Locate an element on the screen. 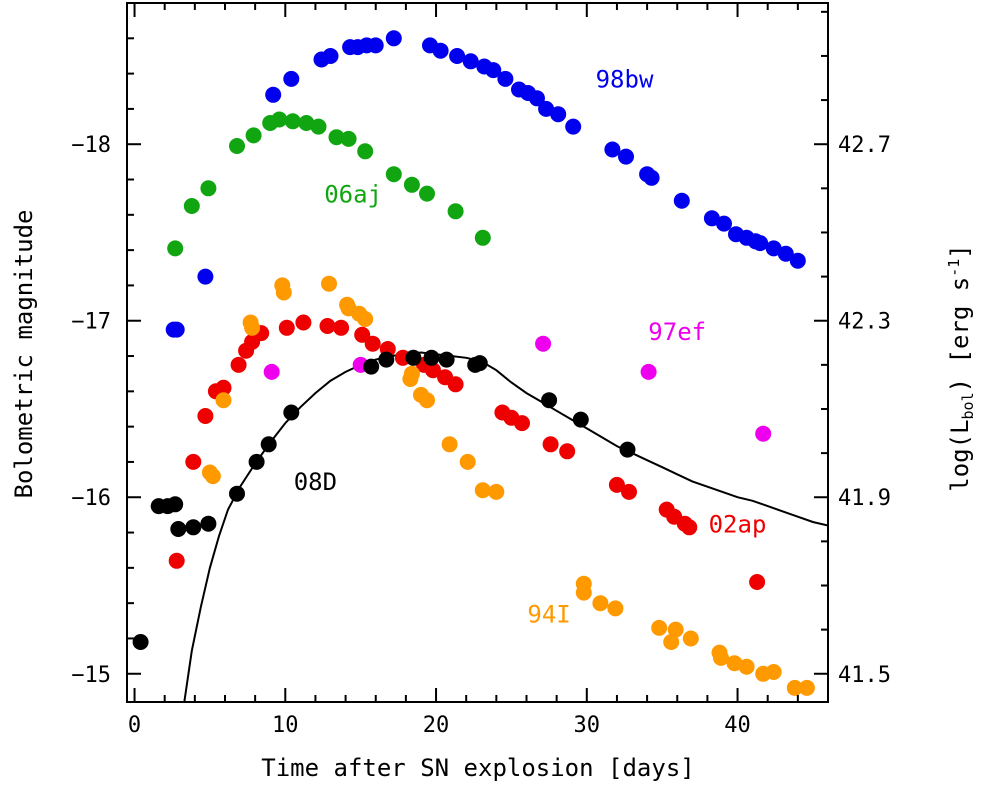 Image resolution: width=982 pixels, height=789 pixels. y-tick-label-left: −16 is located at coordinates (91, 498).